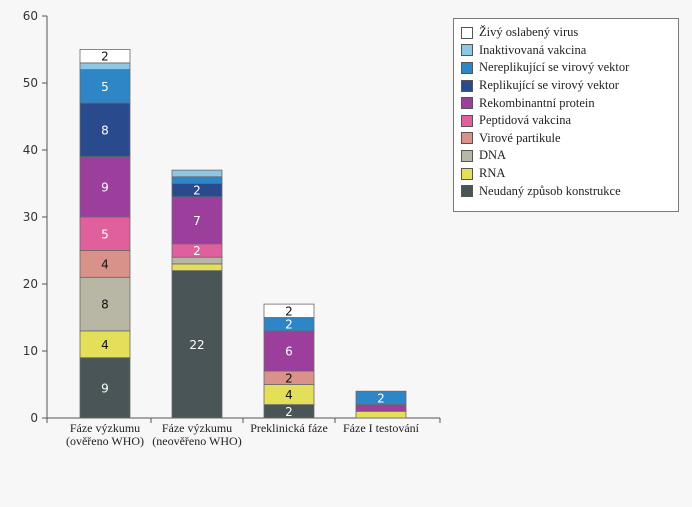 Image resolution: width=692 pixels, height=507 pixels. I want to click on legend-label: DNA, so click(493, 155).